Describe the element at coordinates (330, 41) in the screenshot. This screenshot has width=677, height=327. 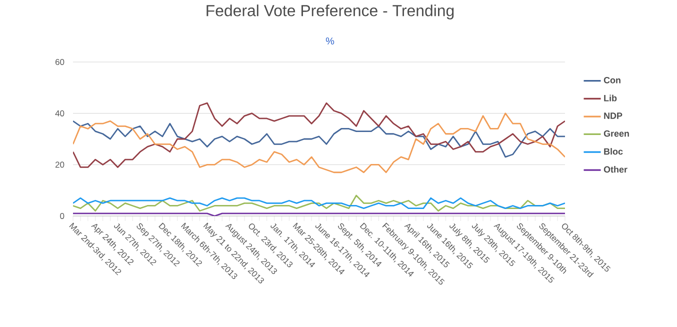
I see `chart-subtitle: %` at that location.